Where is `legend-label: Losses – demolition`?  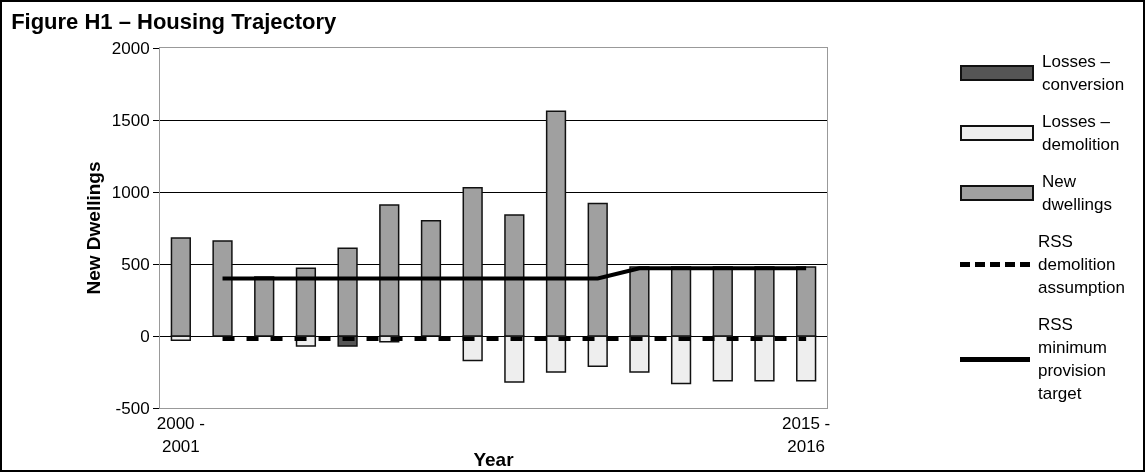 legend-label: Losses – demolition is located at coordinates (1081, 133).